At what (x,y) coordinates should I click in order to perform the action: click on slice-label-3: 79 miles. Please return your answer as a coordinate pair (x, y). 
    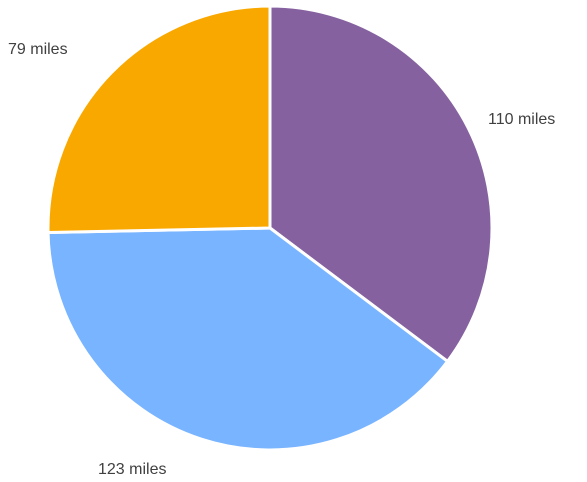
    Looking at the image, I should click on (38, 49).